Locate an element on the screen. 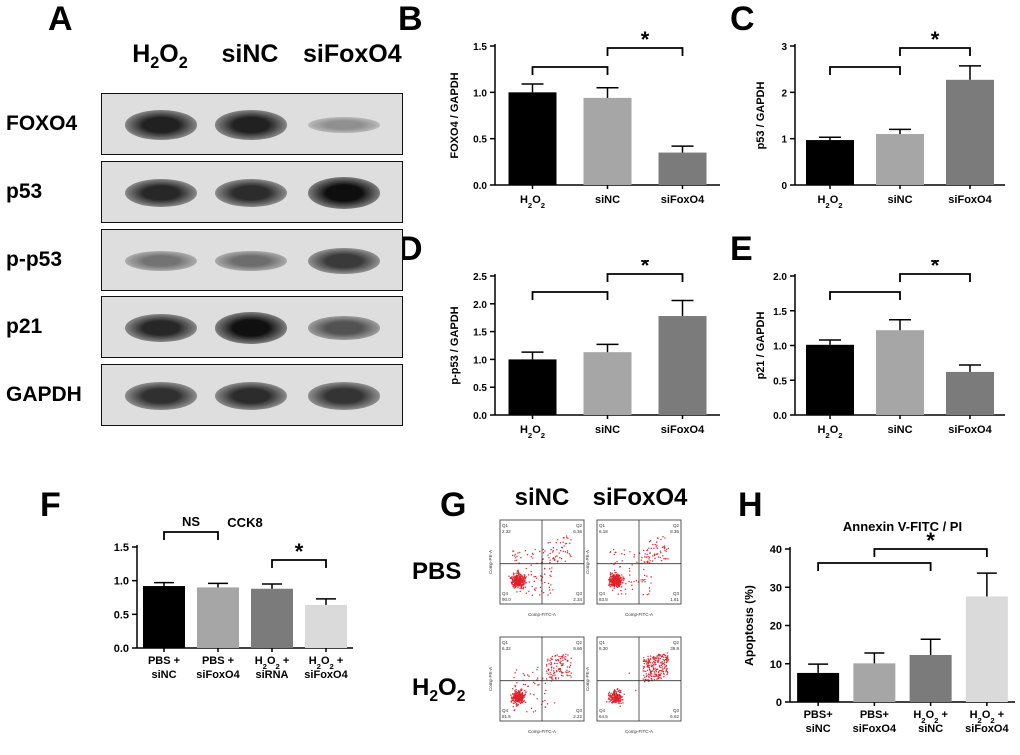 This screenshot has height=755, width=1020. chart-title: CCK8 is located at coordinates (244, 522).